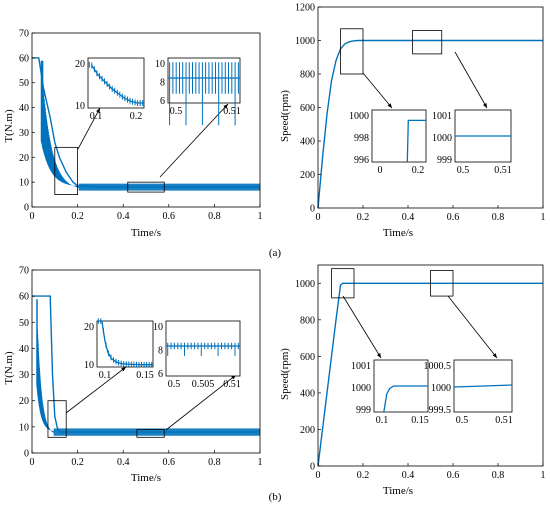 Image resolution: width=550 pixels, height=509 pixels. I want to click on inset-y-tick-label: 996, so click(361, 160).